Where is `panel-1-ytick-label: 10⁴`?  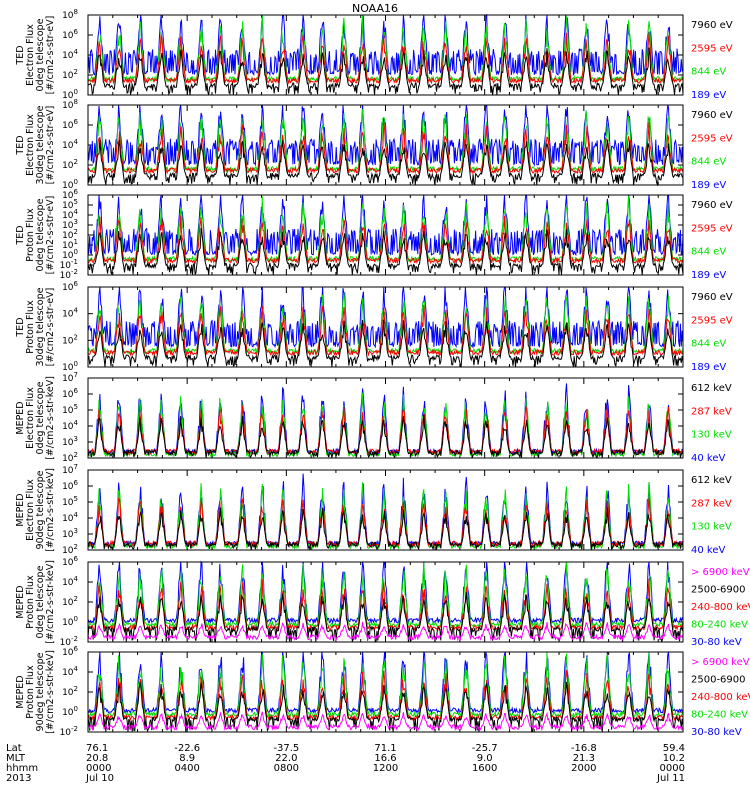 panel-1-ytick-label: 10⁴ is located at coordinates (70, 54).